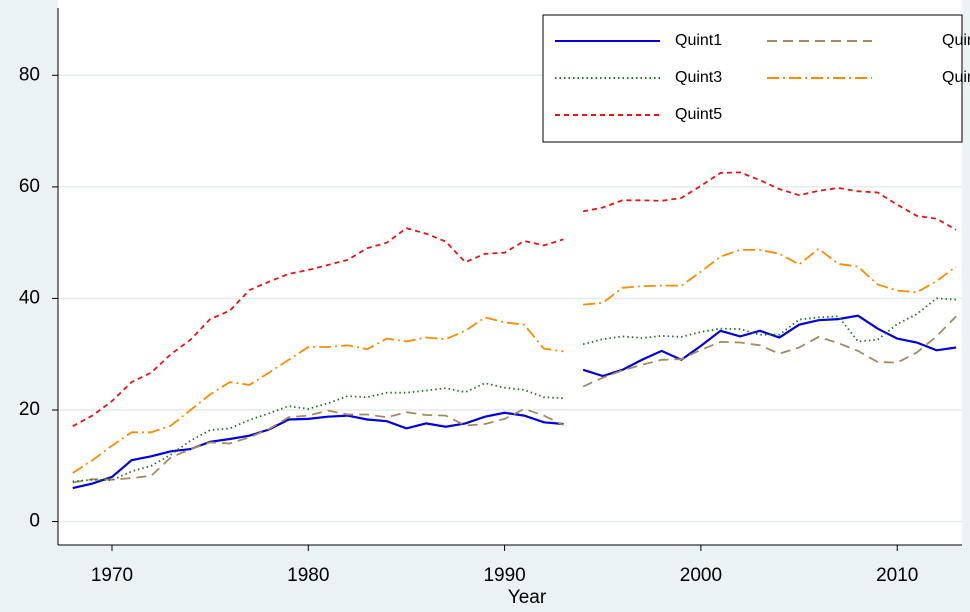 Image resolution: width=970 pixels, height=612 pixels. Describe the element at coordinates (956, 40) in the screenshot. I see `legend-label: Quint2` at that location.